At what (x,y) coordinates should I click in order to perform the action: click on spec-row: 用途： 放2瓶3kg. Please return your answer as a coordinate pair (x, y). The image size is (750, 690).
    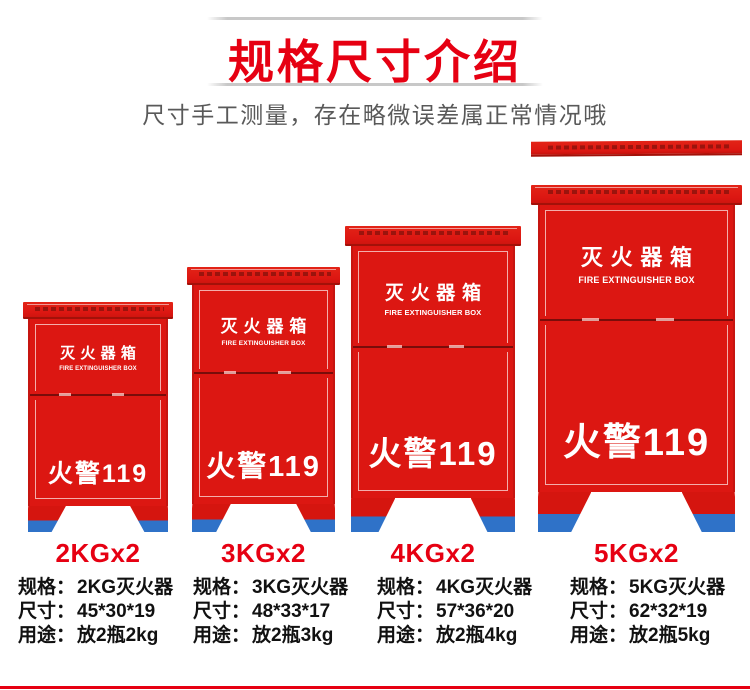
    Looking at the image, I should click on (270, 636).